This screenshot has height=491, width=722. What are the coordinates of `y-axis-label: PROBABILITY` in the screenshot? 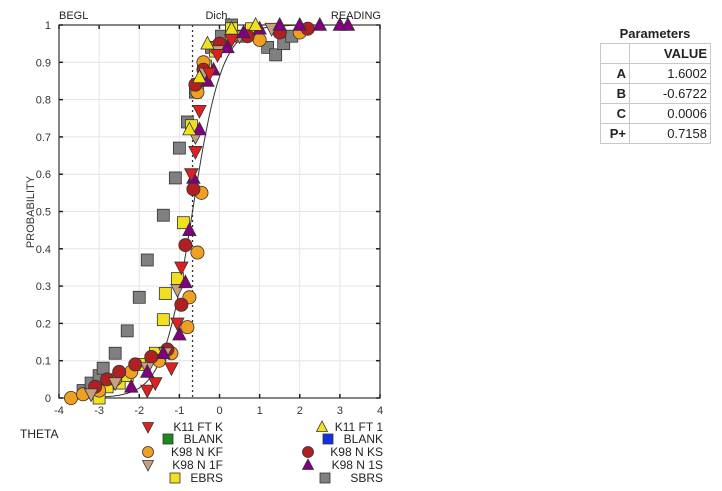 It's located at (31, 211).